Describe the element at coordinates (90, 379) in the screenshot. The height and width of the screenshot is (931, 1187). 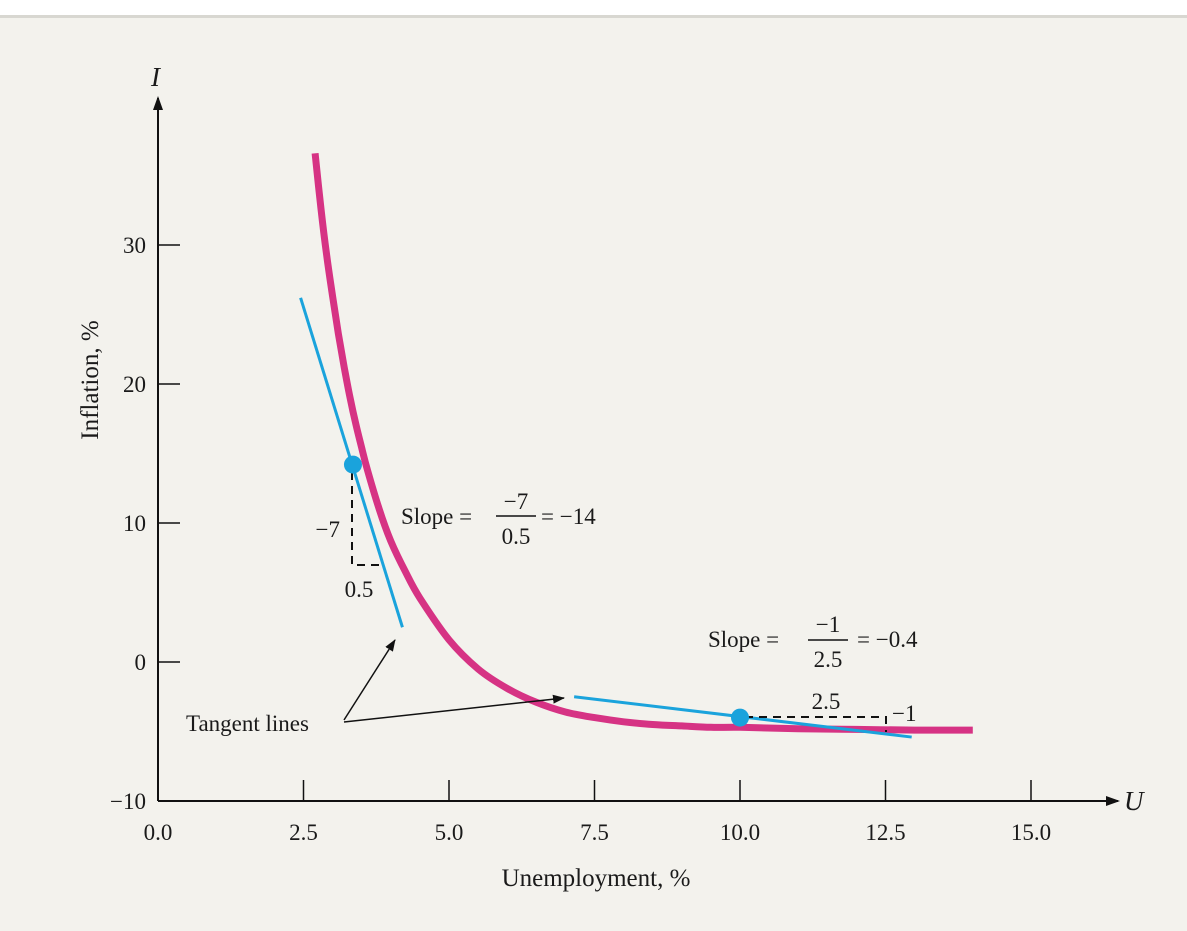
I see `y-axis-title: Inflation, %` at that location.